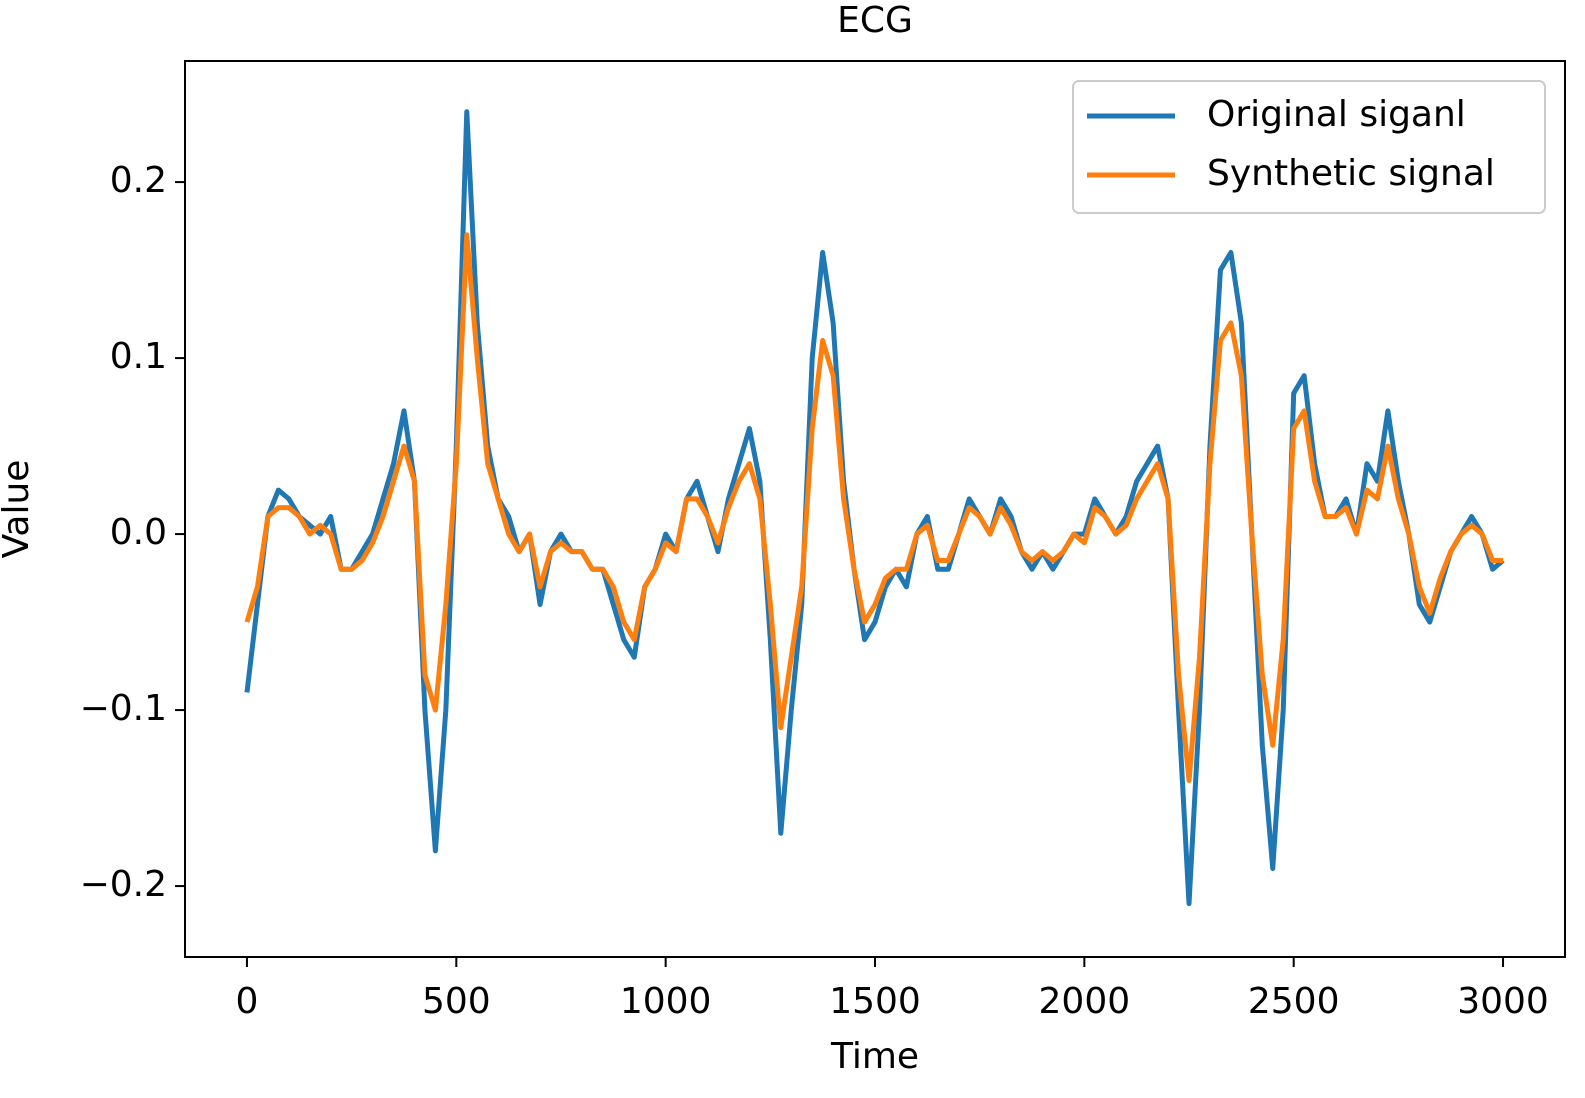 This screenshot has width=1585, height=1098. Describe the element at coordinates (1351, 173) in the screenshot. I see `legend-label: Synthetic signal` at that location.